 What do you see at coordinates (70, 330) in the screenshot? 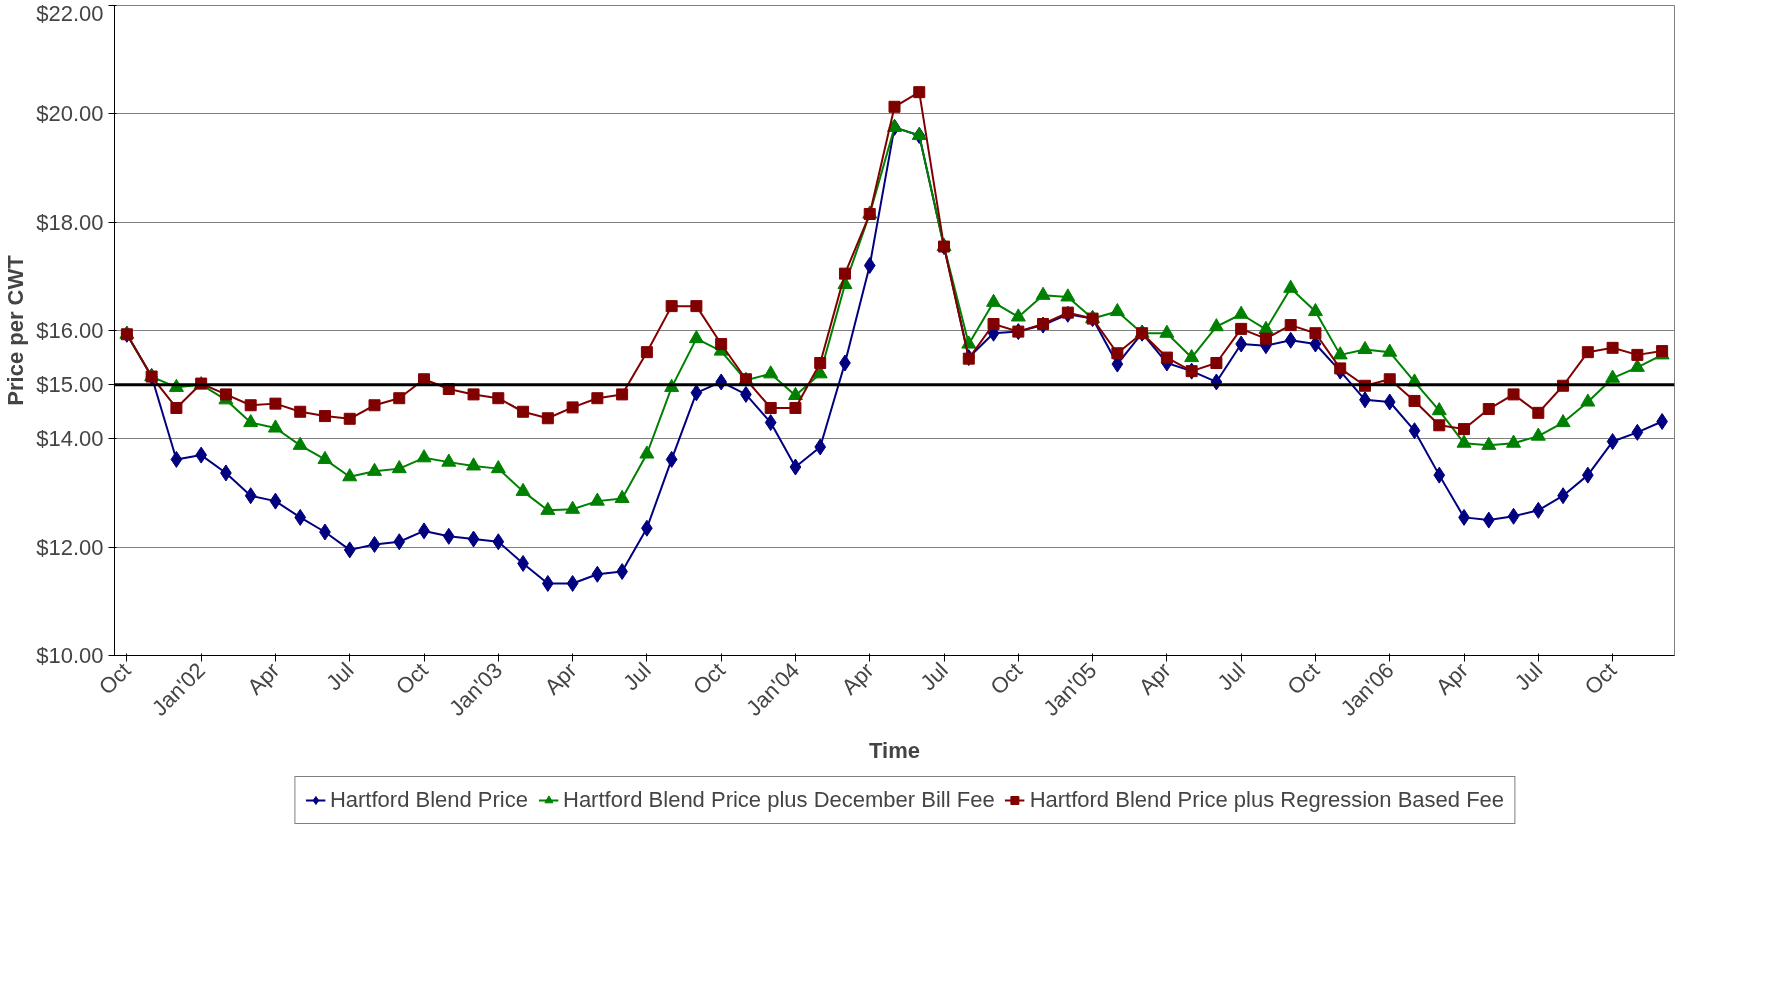
I see `y-tick-label: $16.00` at bounding box center [70, 330].